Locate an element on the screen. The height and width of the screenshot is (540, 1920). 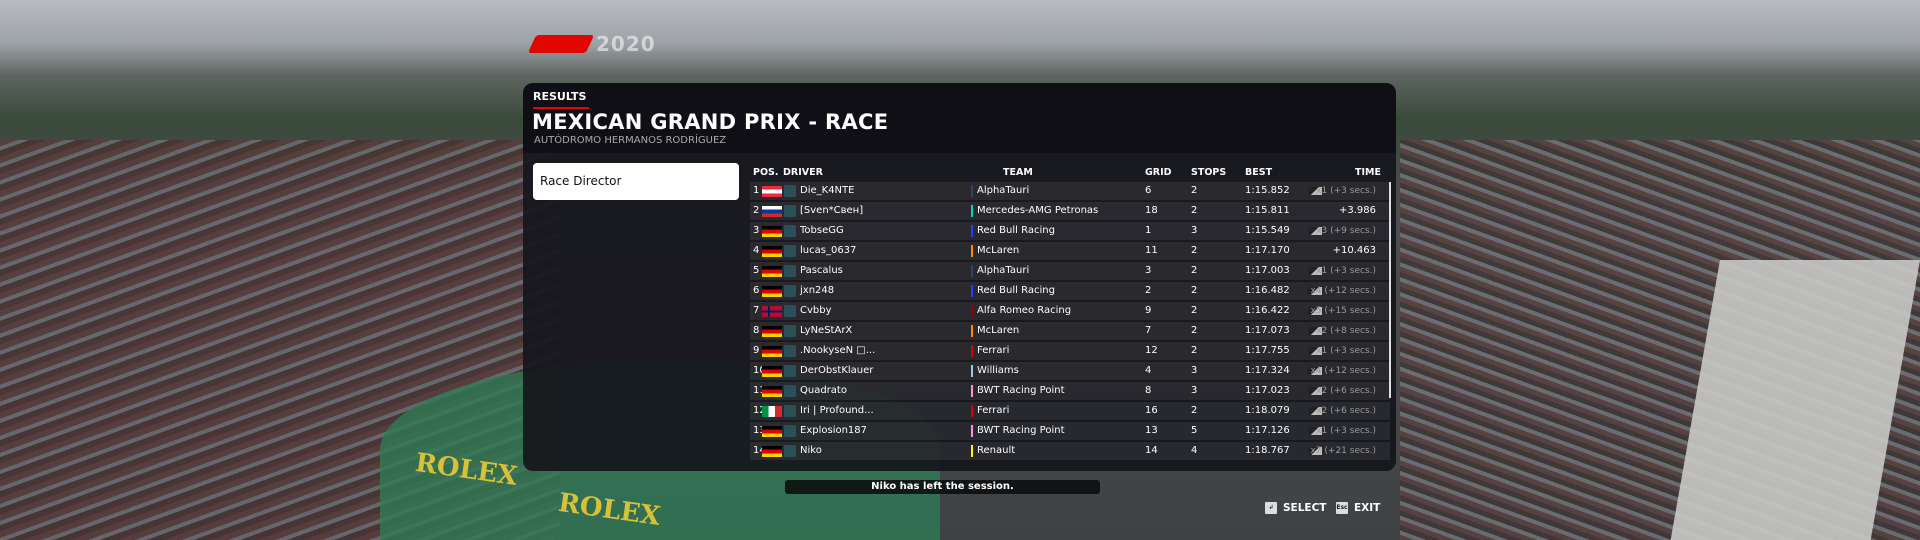
notification-toast: Niko has left the session. is located at coordinates (942, 487).